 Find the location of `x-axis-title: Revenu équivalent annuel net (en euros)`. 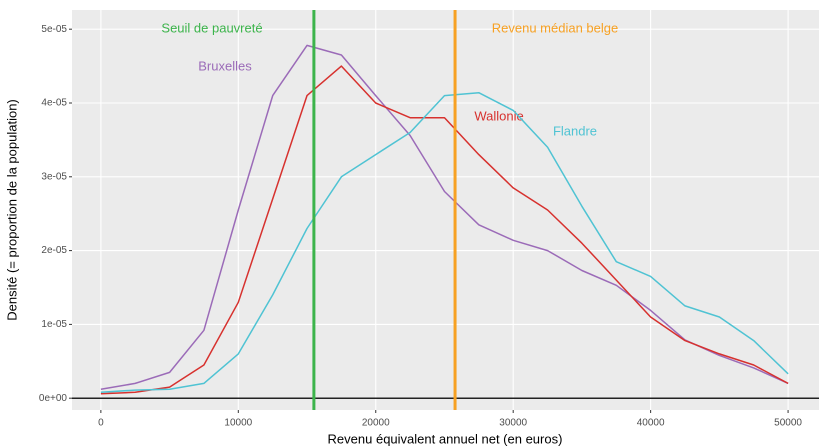

x-axis-title: Revenu équivalent annuel net (en euros) is located at coordinates (445, 438).